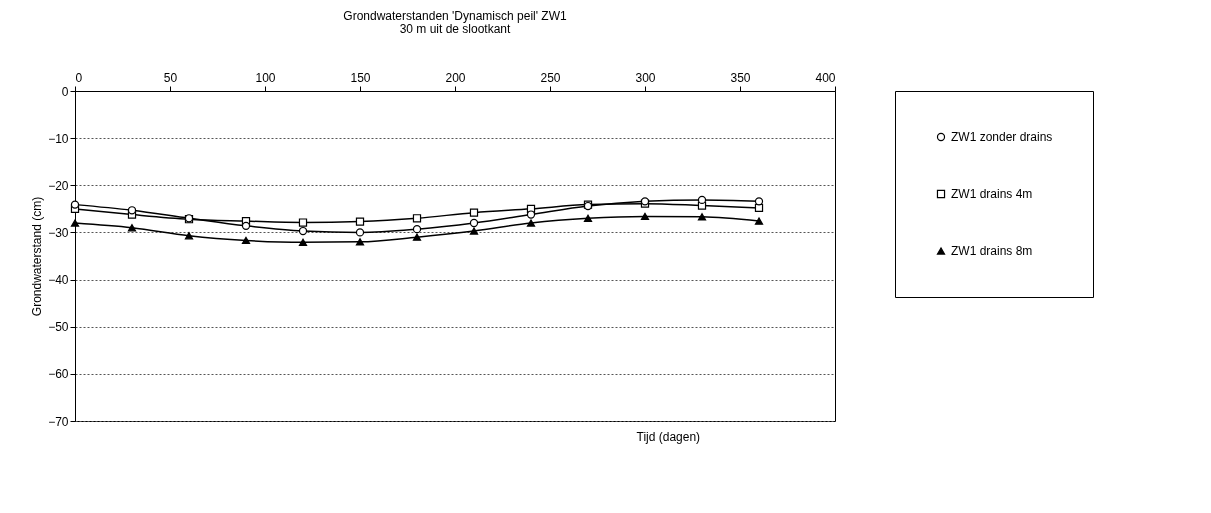 This screenshot has height=513, width=1211. I want to click on x-axis-title: Tijd (dagen), so click(668, 436).